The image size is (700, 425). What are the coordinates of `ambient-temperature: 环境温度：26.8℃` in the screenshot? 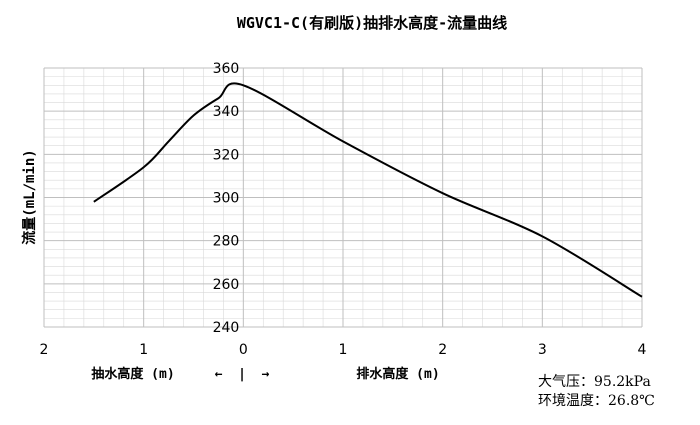 It's located at (596, 401).